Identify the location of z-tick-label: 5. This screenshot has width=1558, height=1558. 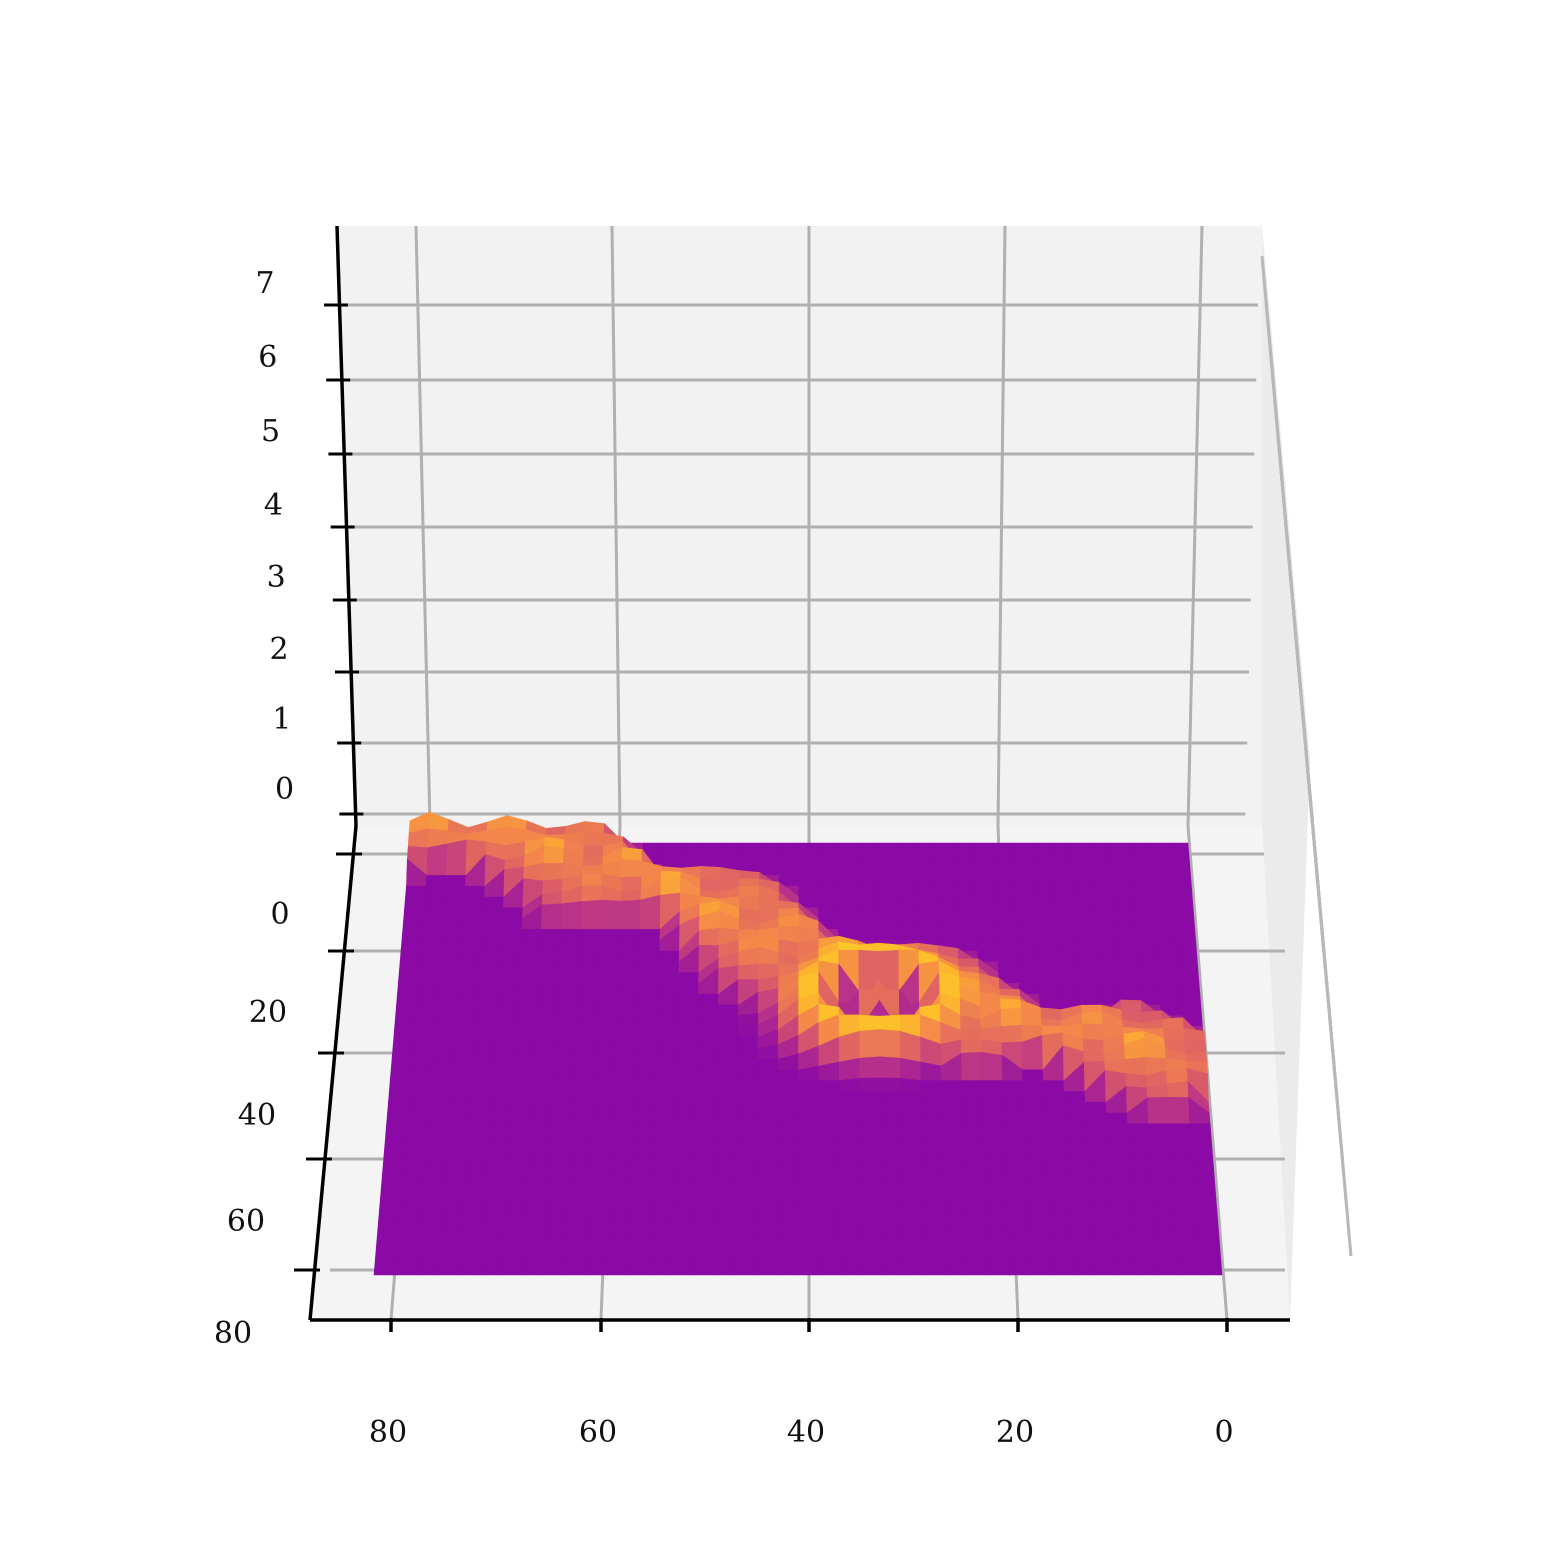
(270, 431).